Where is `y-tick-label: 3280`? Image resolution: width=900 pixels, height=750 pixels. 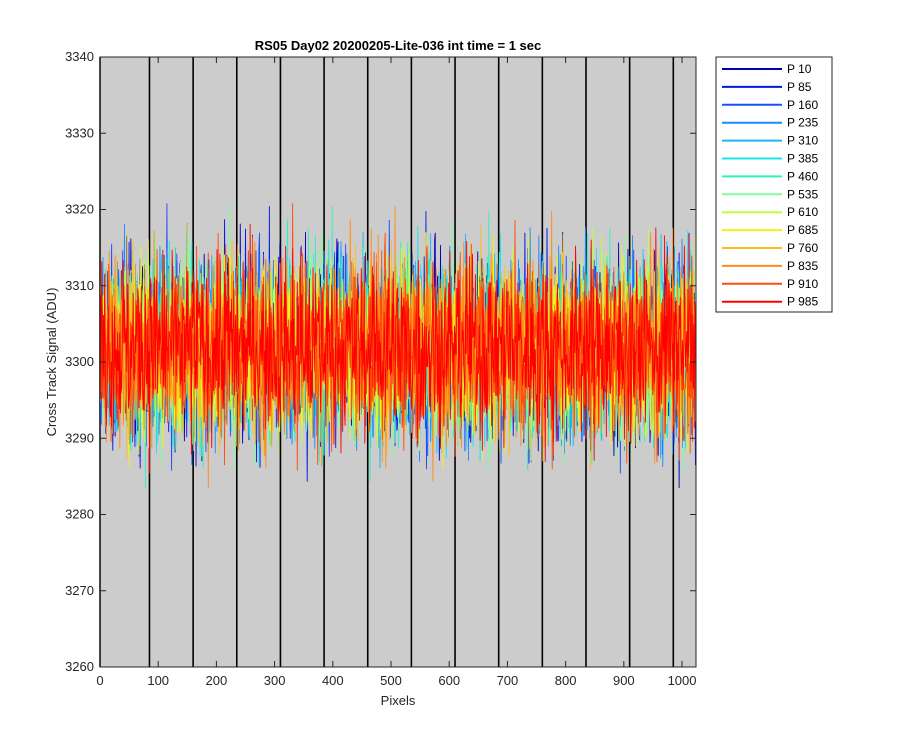
y-tick-label: 3280 is located at coordinates (79, 514).